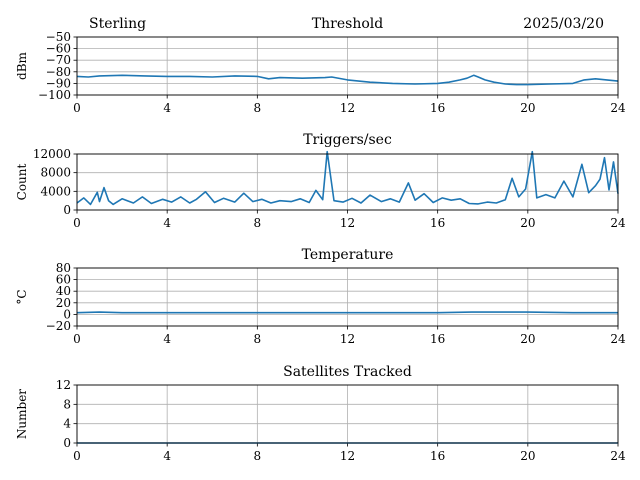  Describe the element at coordinates (22, 181) in the screenshot. I see `triggers-ylabel: Count` at that location.